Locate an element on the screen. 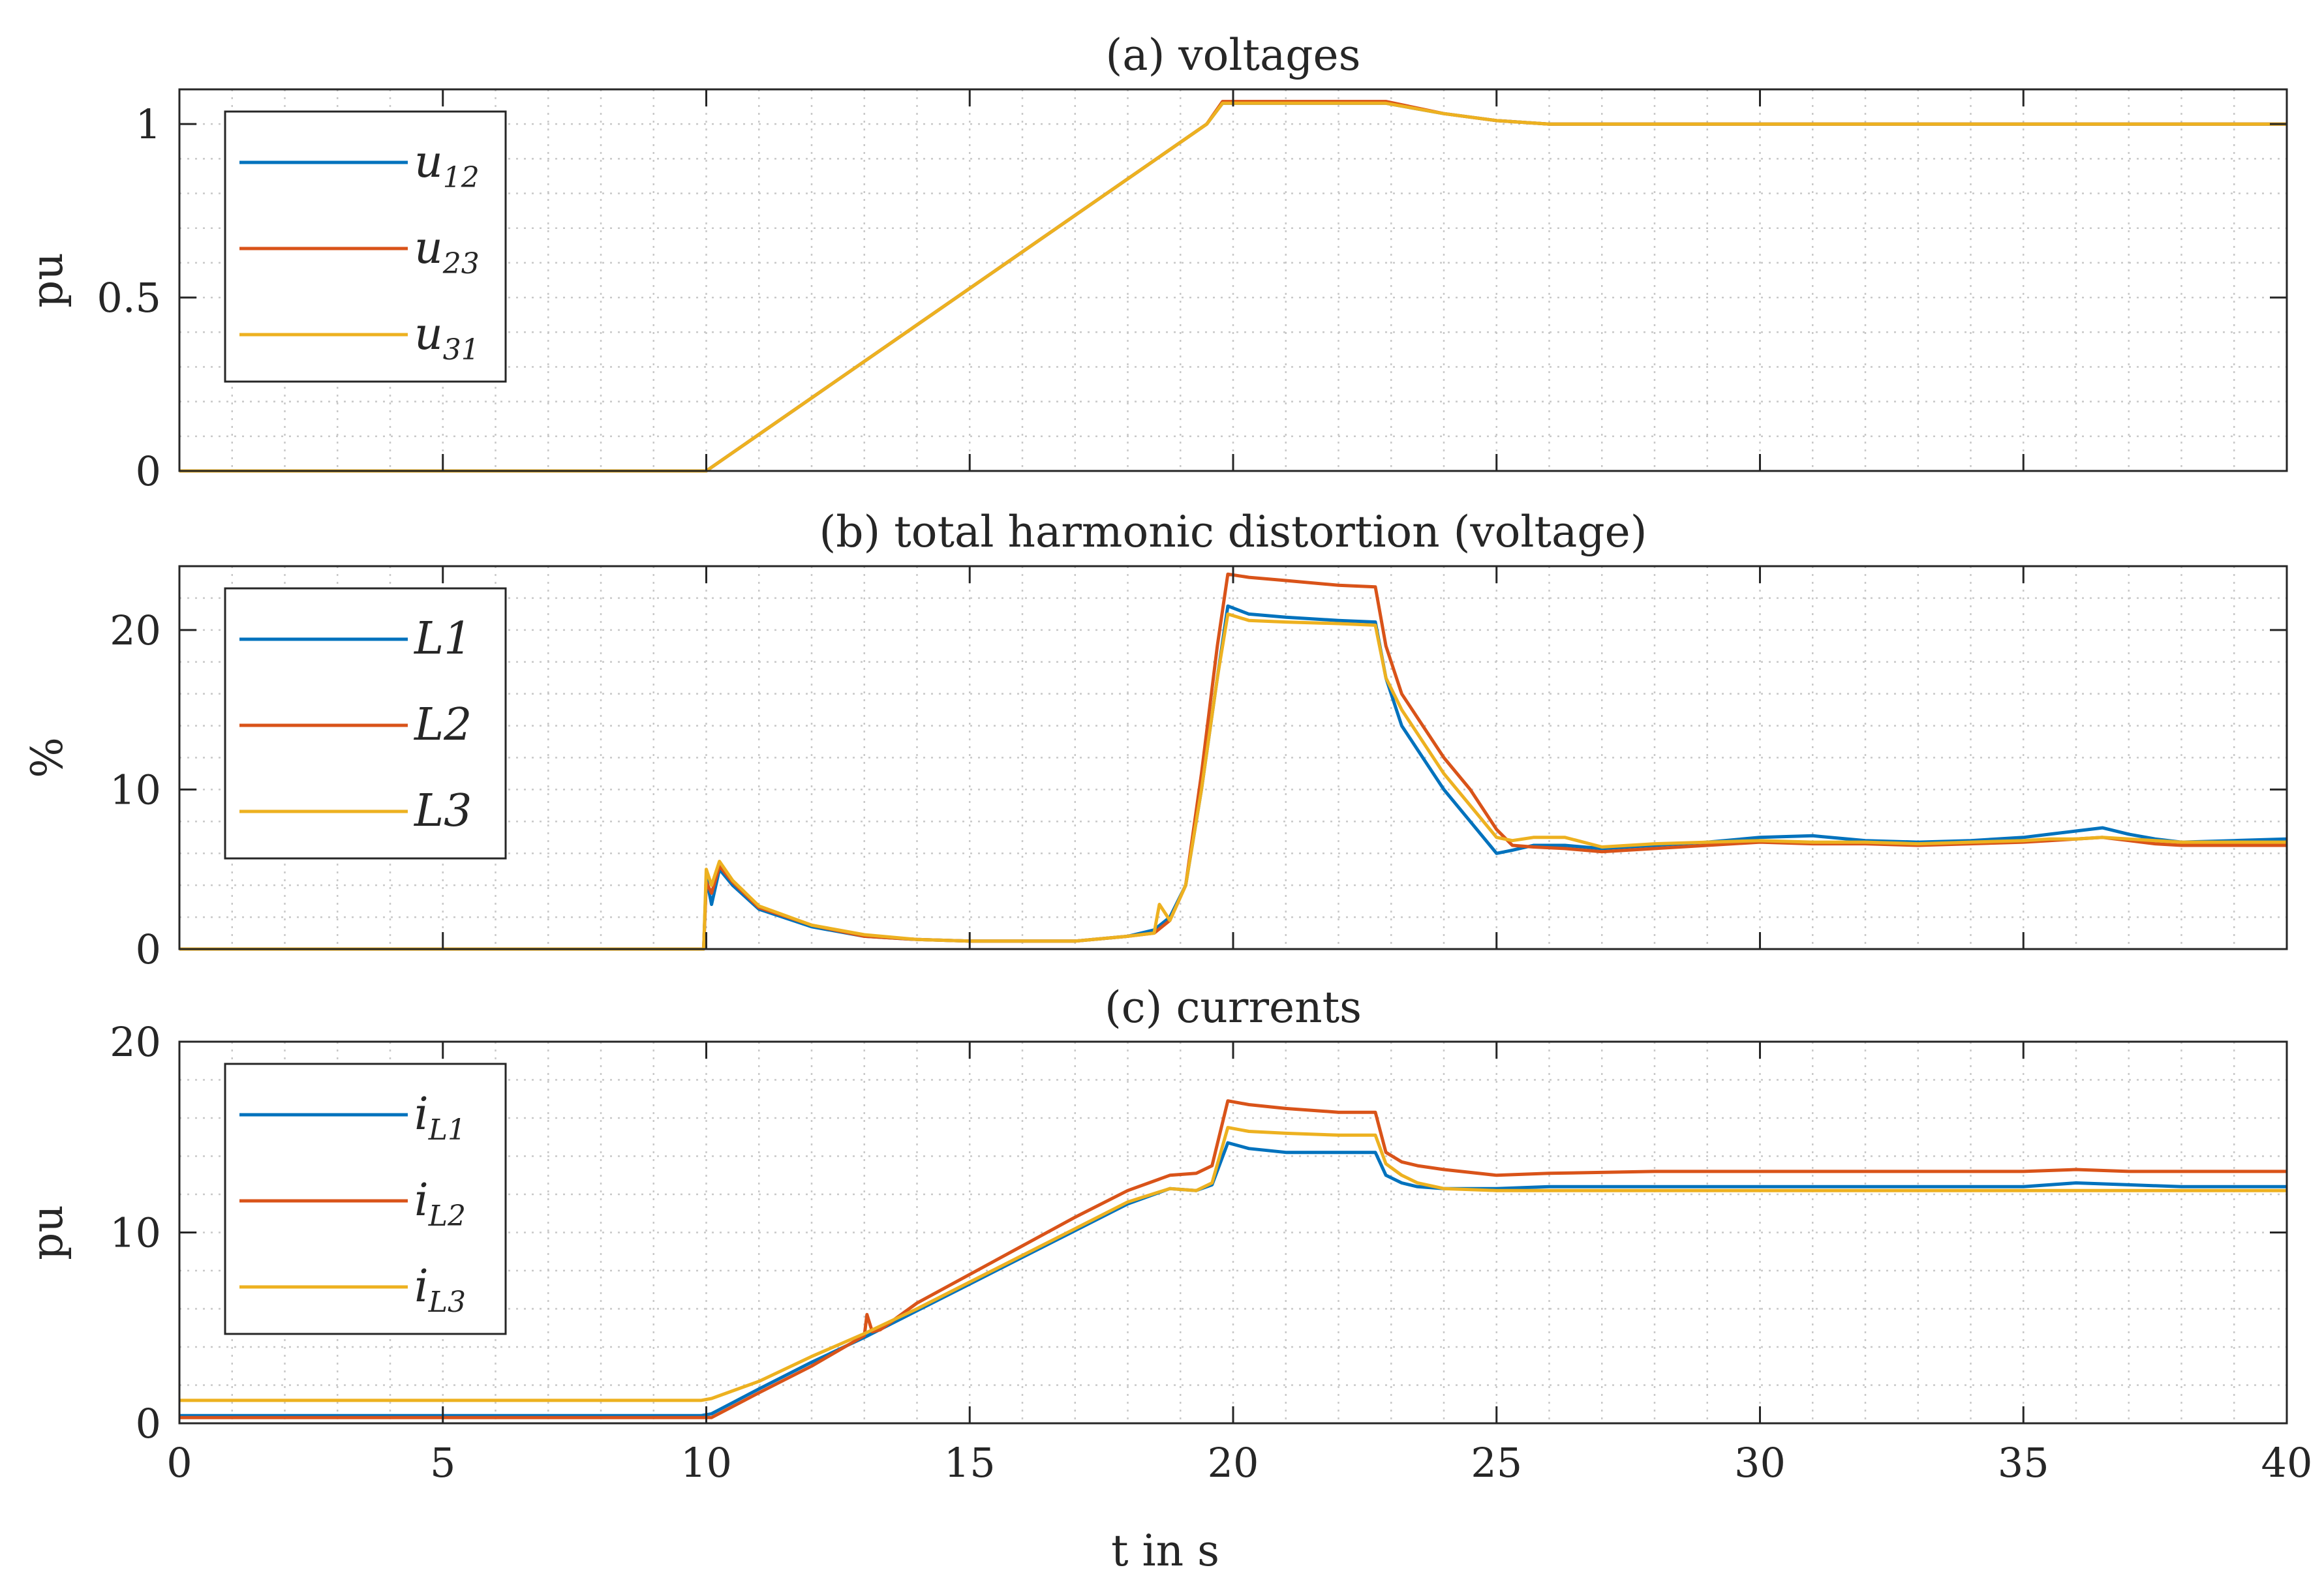 The width and height of the screenshot is (2324, 1587). x-tick-label: 10 is located at coordinates (706, 1463).